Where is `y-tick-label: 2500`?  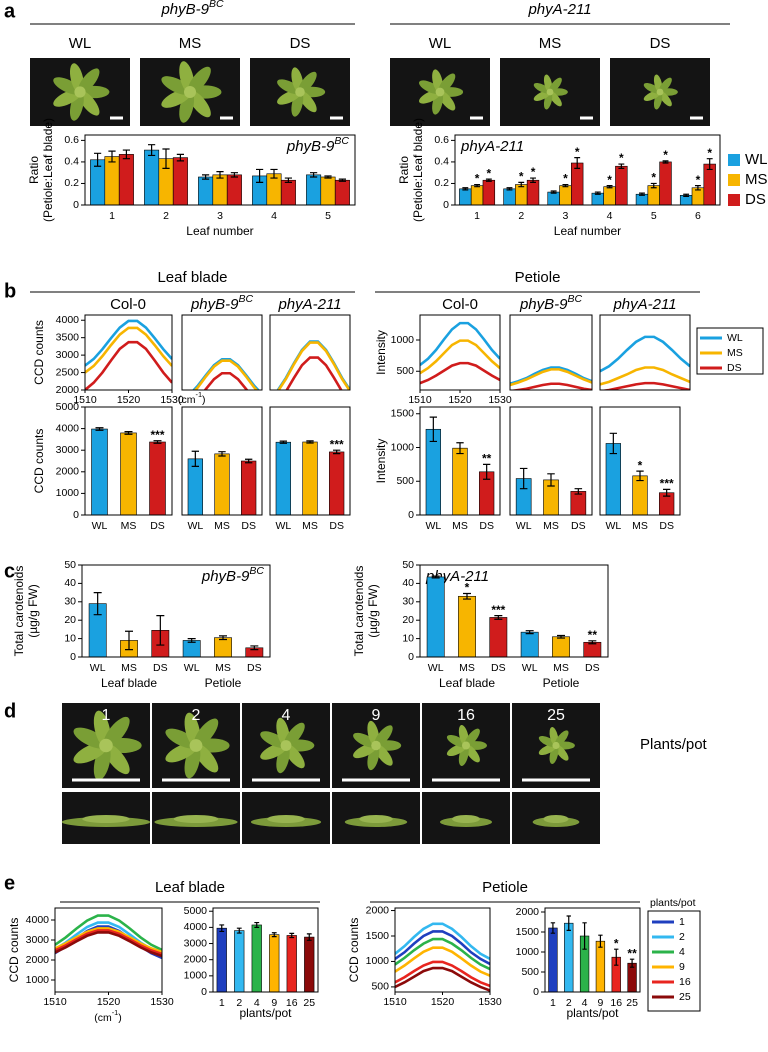 y-tick-label: 2500 is located at coordinates (68, 372).